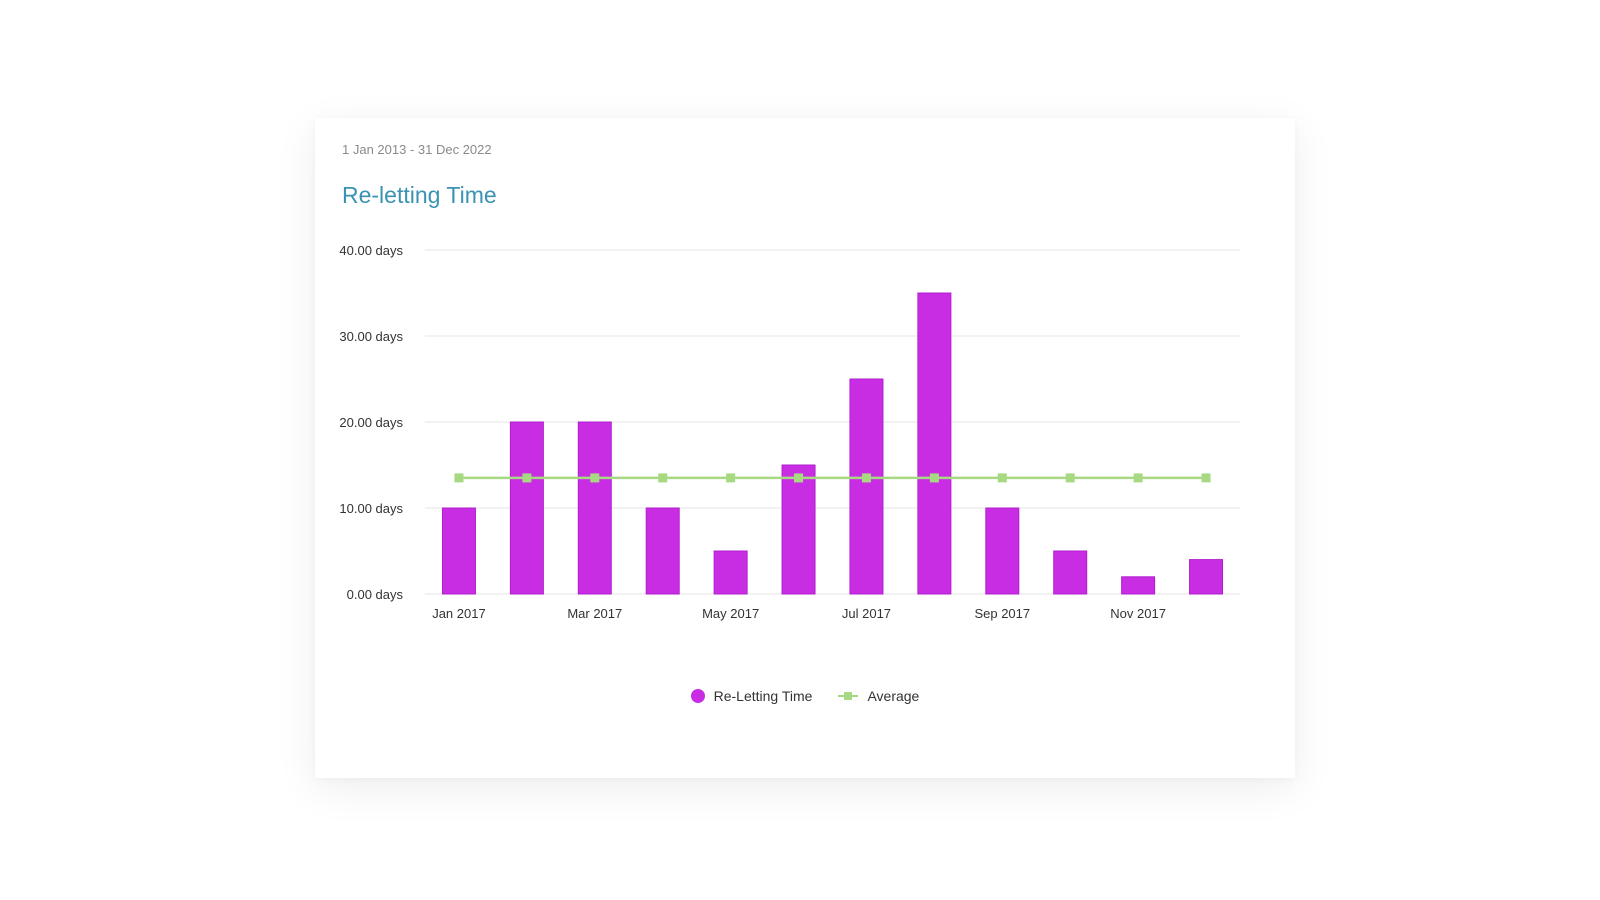 The image size is (1600, 900). What do you see at coordinates (730, 613) in the screenshot?
I see `x-tick-label: May 2017` at bounding box center [730, 613].